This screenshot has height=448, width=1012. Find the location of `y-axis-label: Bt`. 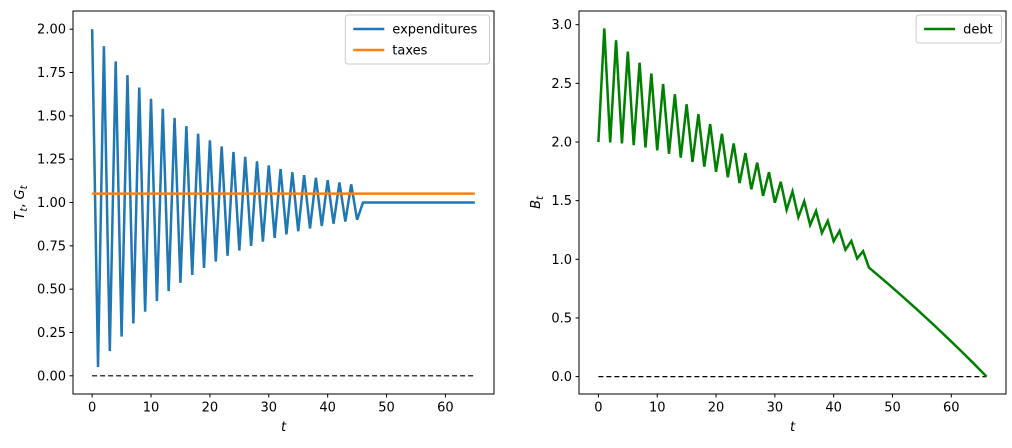

y-axis-label: Bt is located at coordinates (537, 202).